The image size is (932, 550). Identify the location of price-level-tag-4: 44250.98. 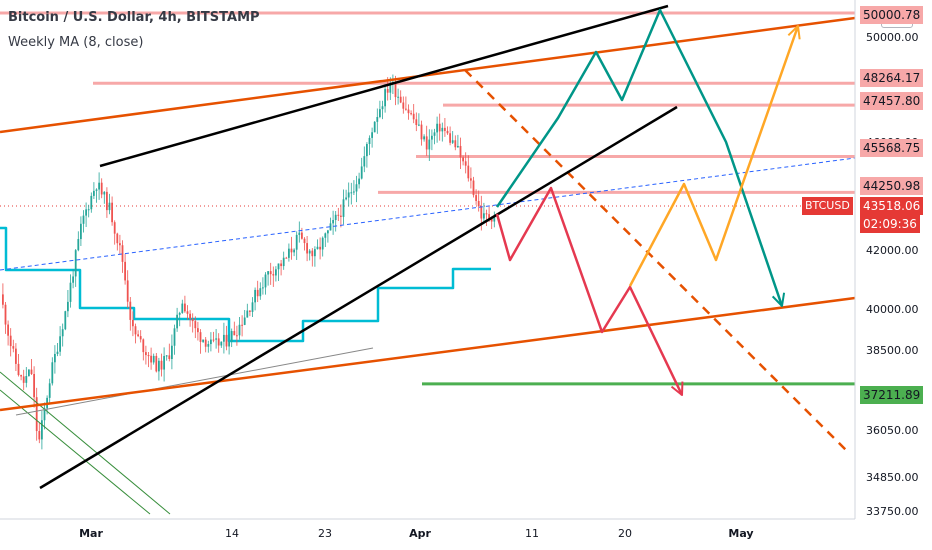
(892, 186).